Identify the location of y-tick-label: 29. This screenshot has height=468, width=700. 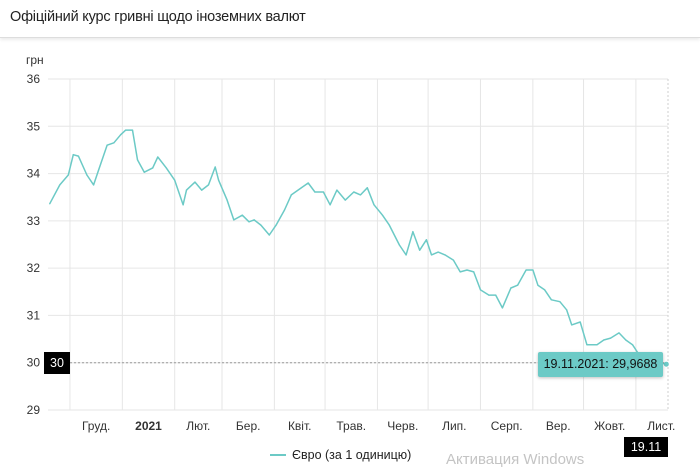
(34, 410).